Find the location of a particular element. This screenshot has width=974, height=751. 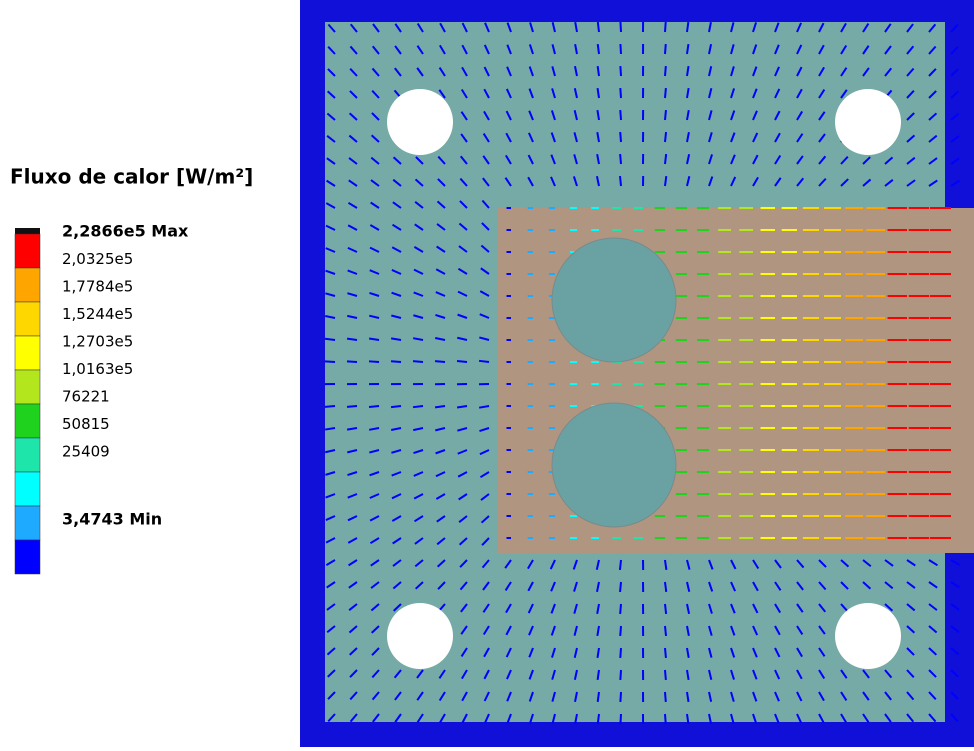

legend-label: 25409 is located at coordinates (86, 452).